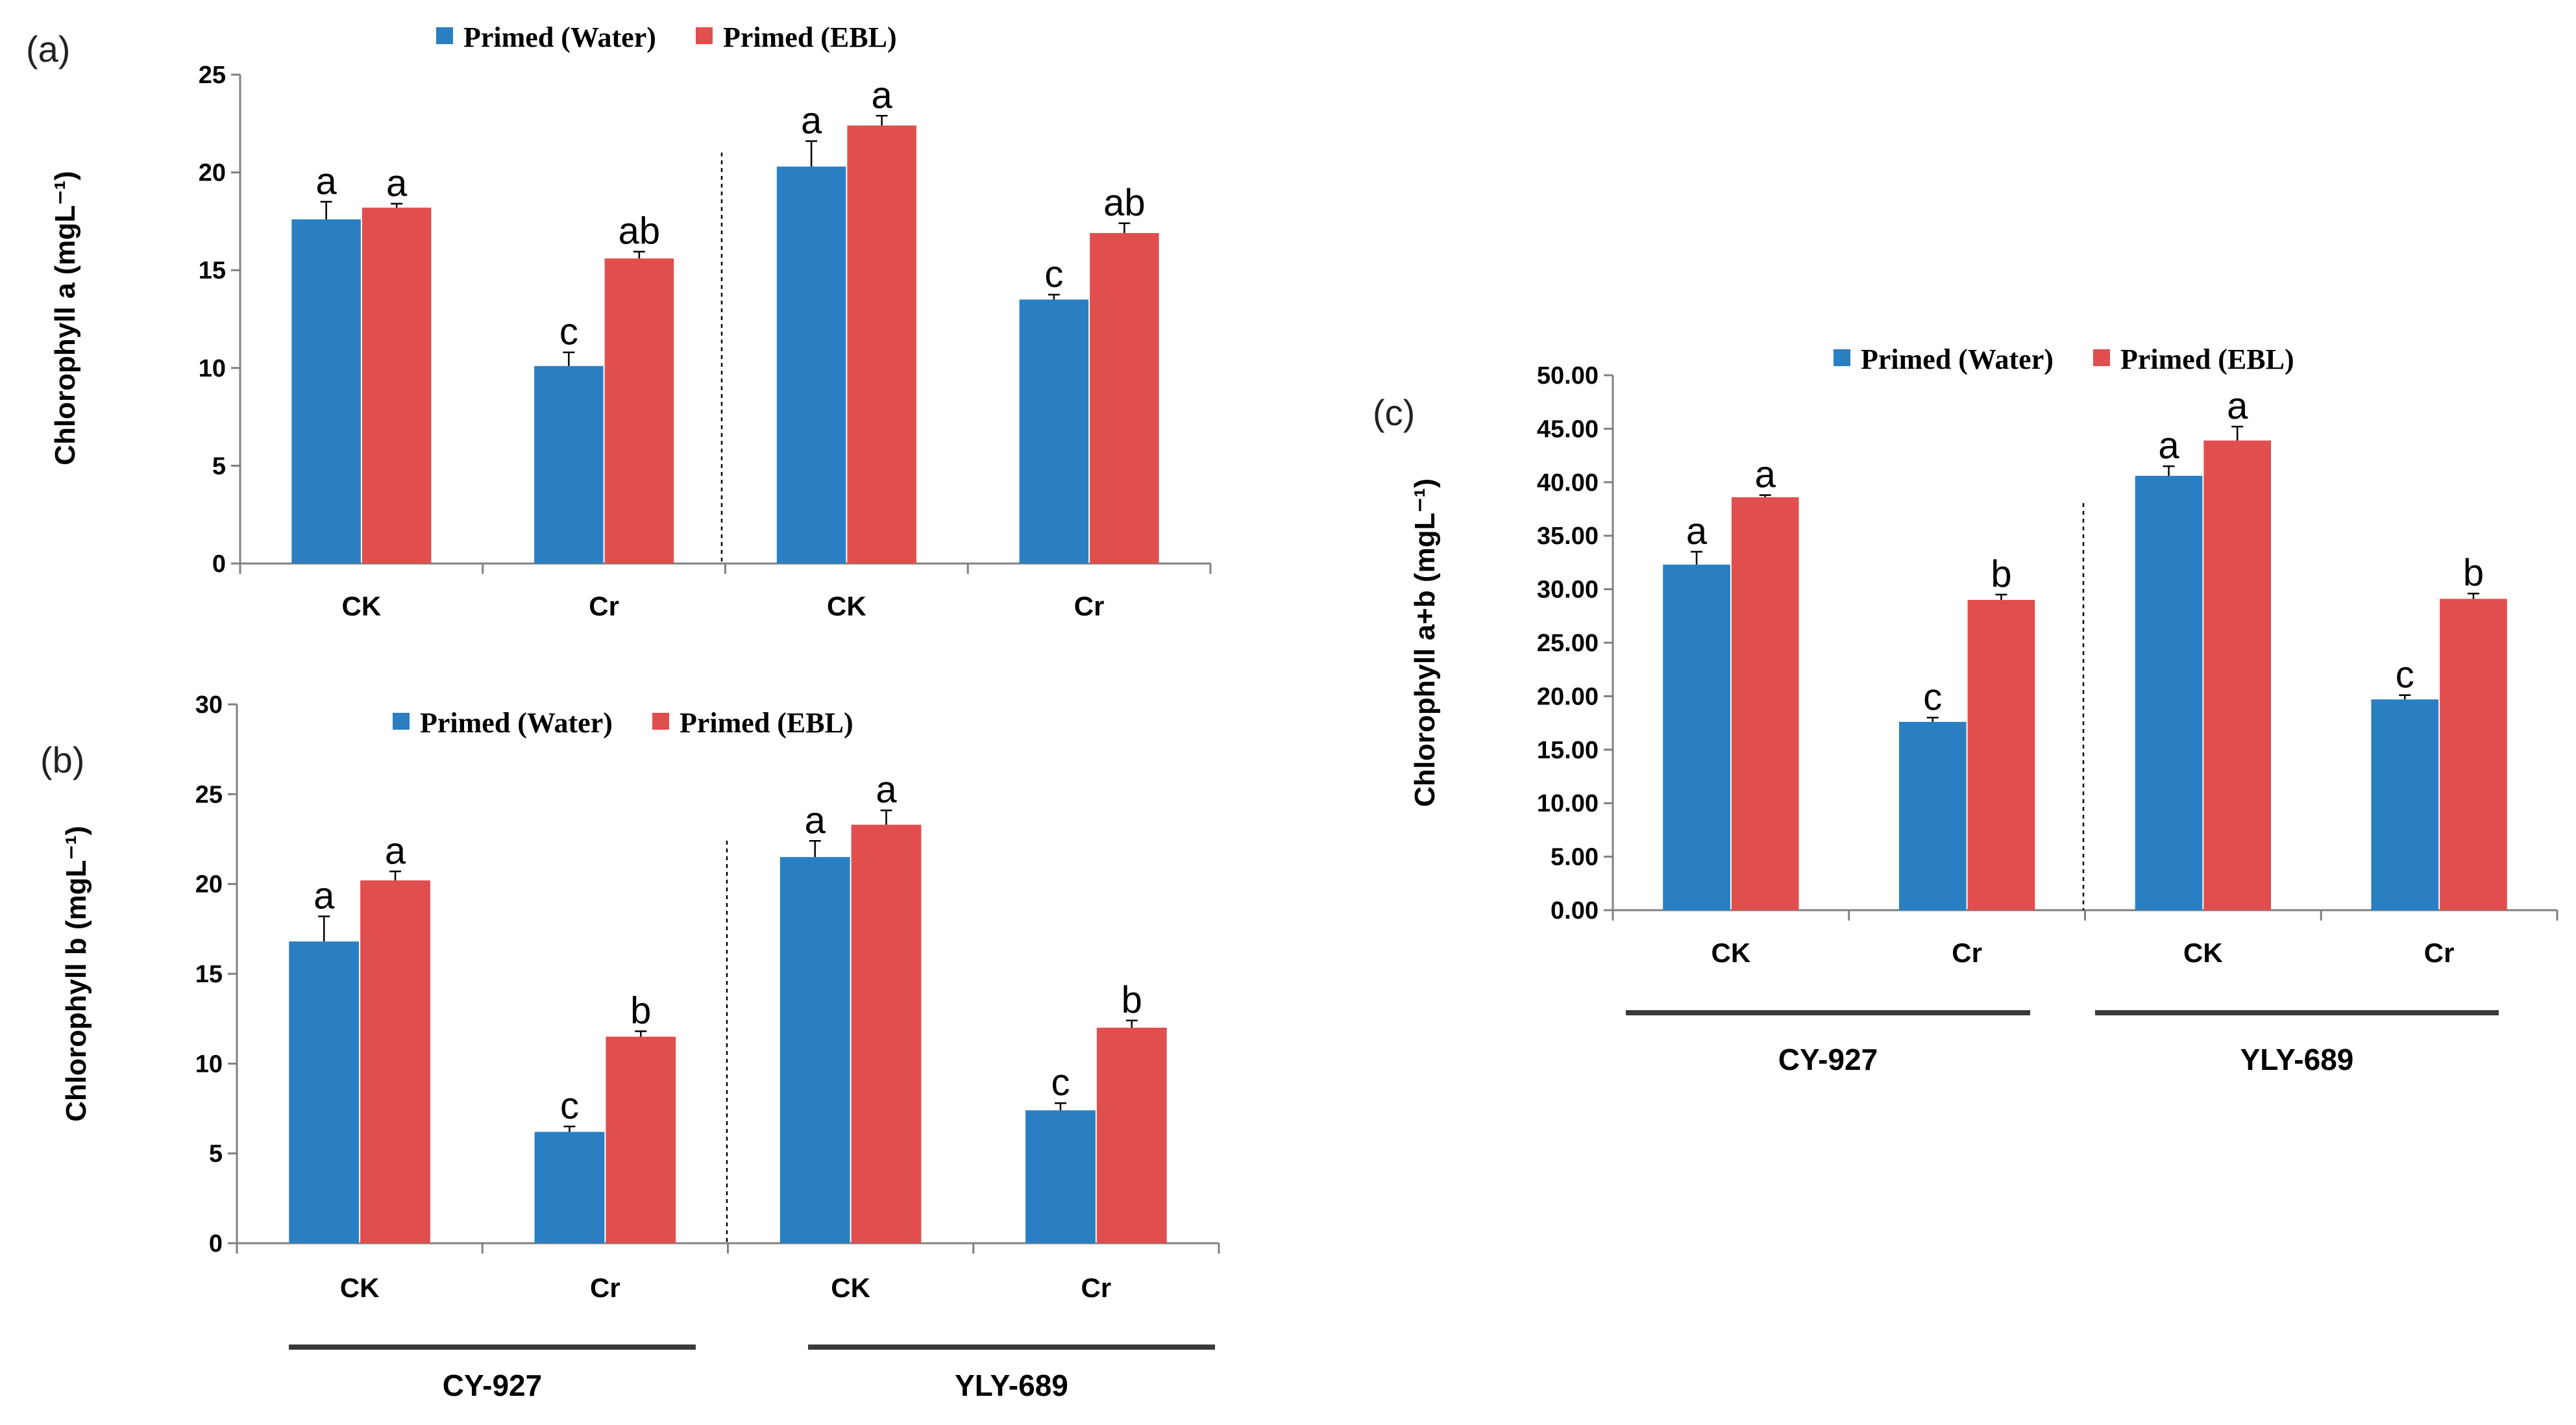 The height and width of the screenshot is (1425, 2576). I want to click on y-axis-label: Chlorophyll a (mgL⁻¹), so click(65, 318).